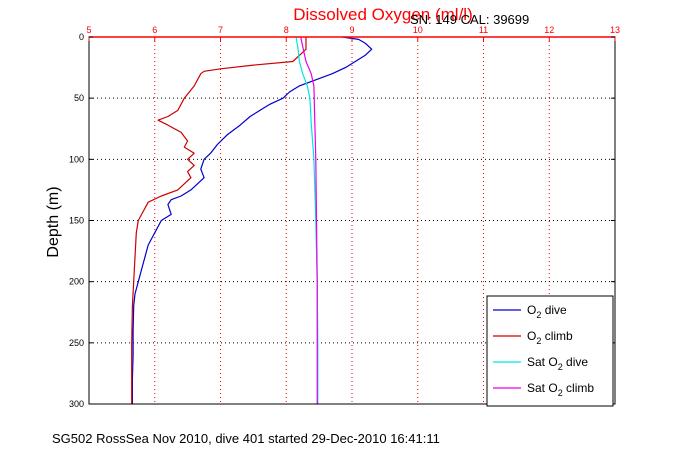 This screenshot has height=454, width=681. Describe the element at coordinates (351, 30) in the screenshot. I see `x-tick-label: 9` at that location.